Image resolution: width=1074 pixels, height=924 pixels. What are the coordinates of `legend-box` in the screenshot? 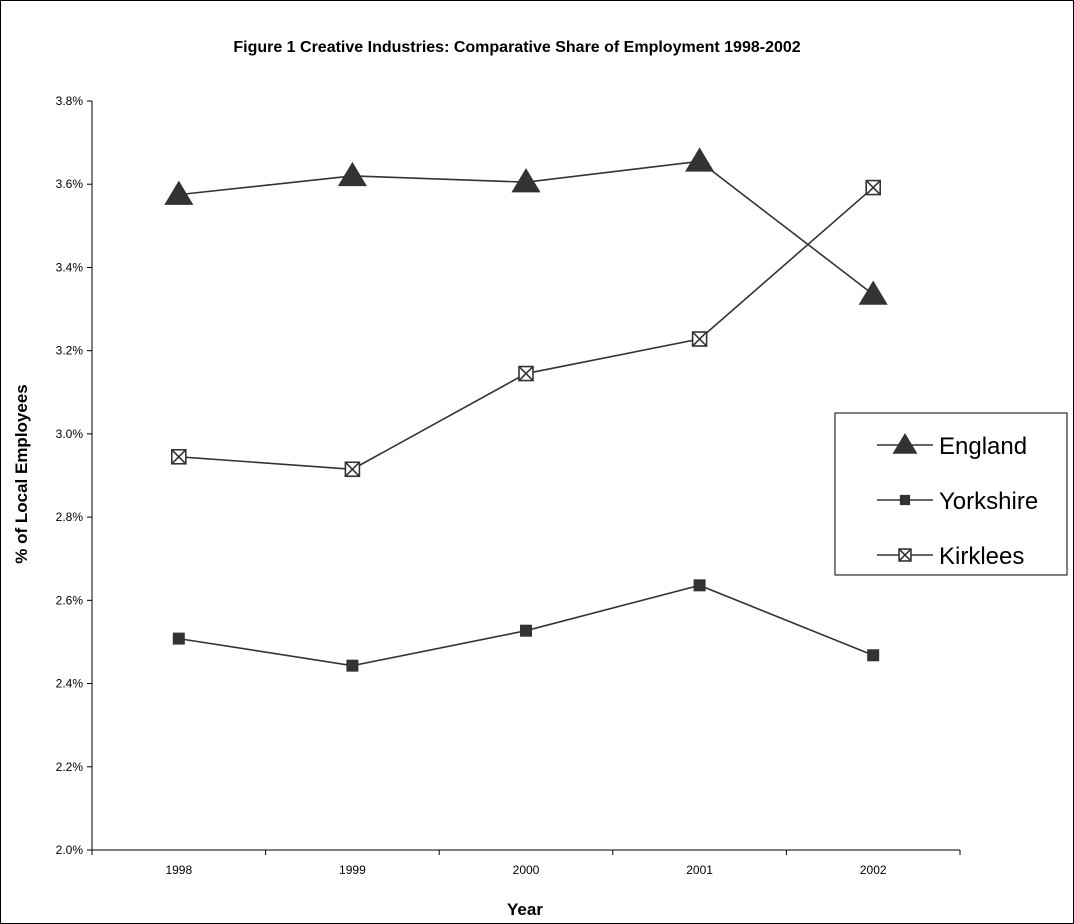 It's located at (951, 494).